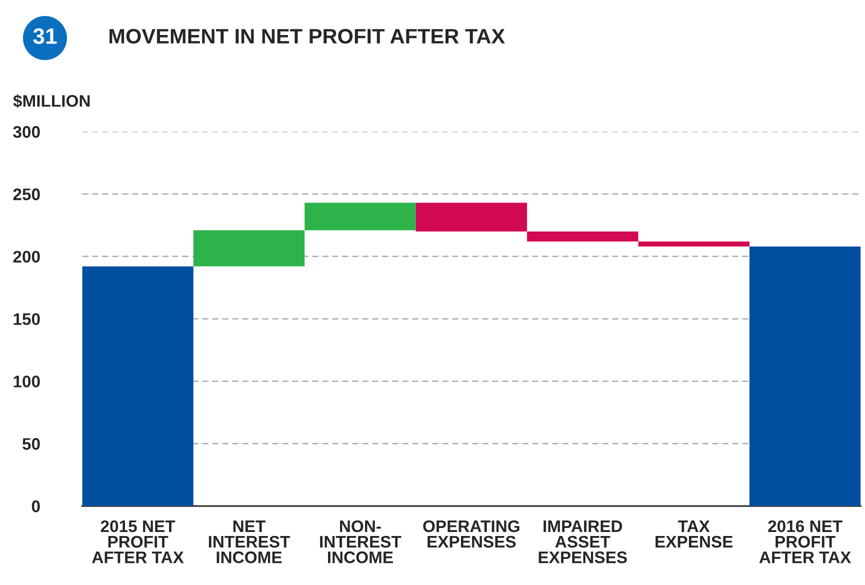  Describe the element at coordinates (471, 534) in the screenshot. I see `x-tick-label: OPERATING EXPENSES` at that location.